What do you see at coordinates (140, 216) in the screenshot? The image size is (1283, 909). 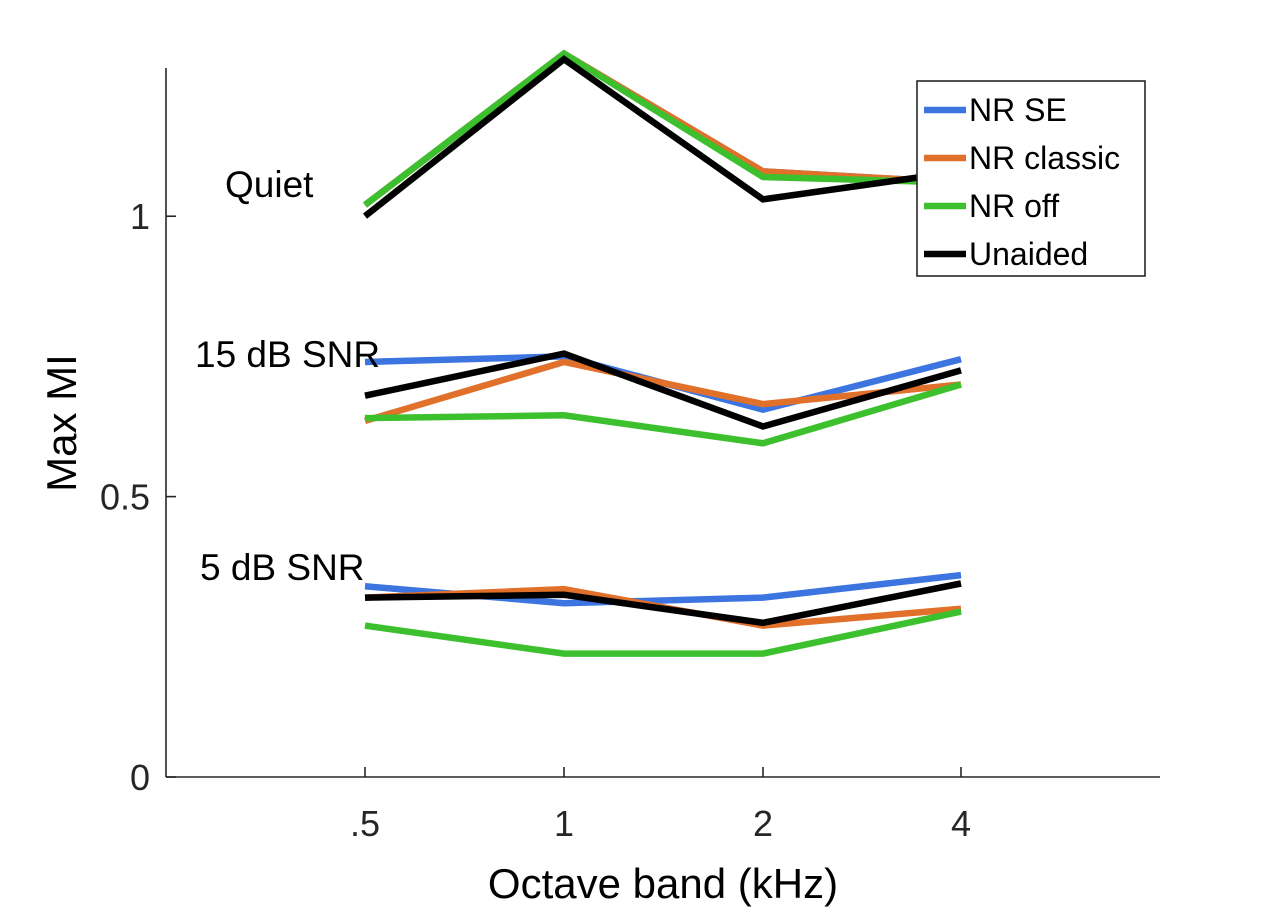 I see `y-tick-label: 1` at bounding box center [140, 216].